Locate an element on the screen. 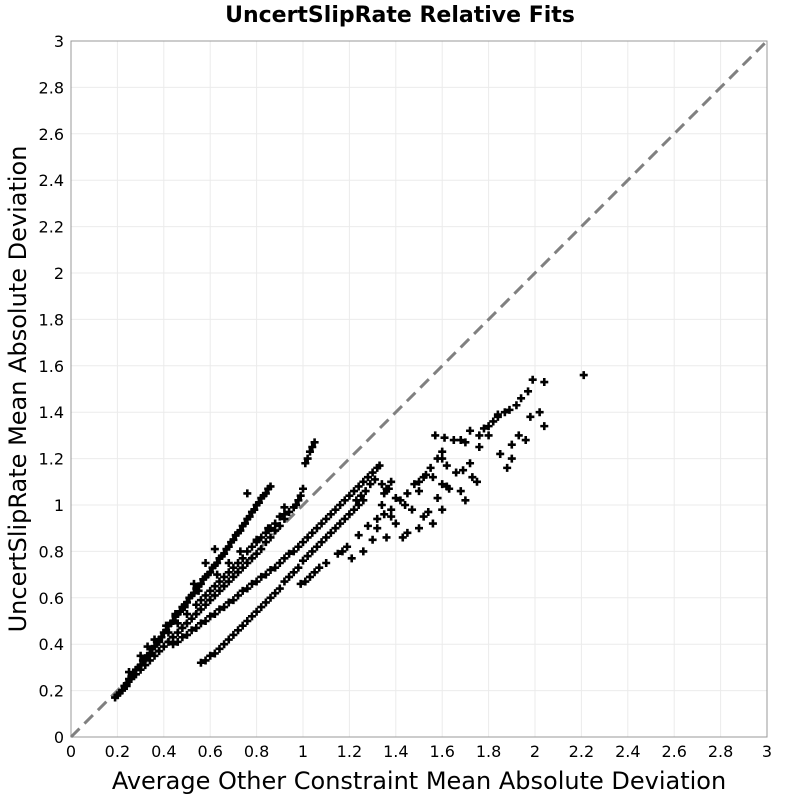 The width and height of the screenshot is (800, 799). x-tick-label: 1.4 is located at coordinates (395, 751).